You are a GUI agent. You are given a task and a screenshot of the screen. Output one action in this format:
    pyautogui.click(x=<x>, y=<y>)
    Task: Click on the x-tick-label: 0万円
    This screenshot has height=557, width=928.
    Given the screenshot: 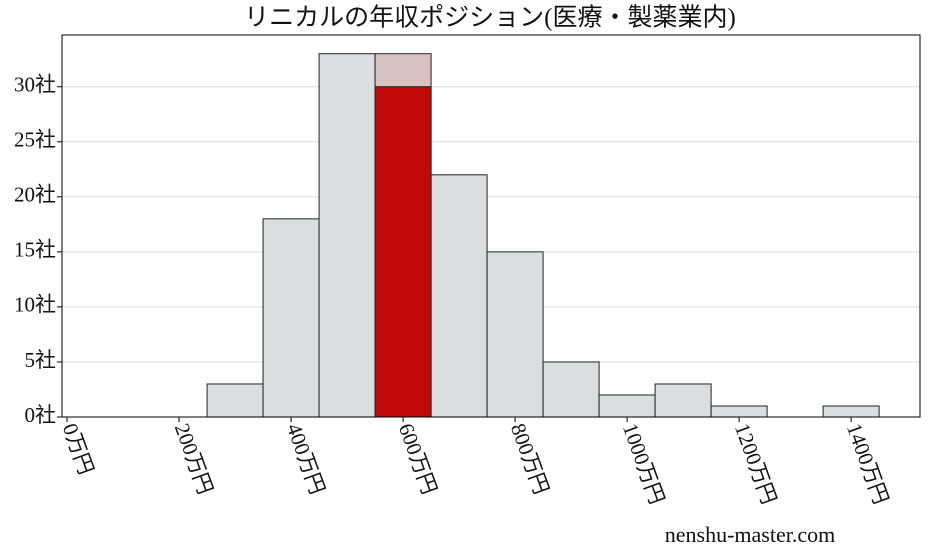 What is the action you would take?
    pyautogui.click(x=78, y=449)
    